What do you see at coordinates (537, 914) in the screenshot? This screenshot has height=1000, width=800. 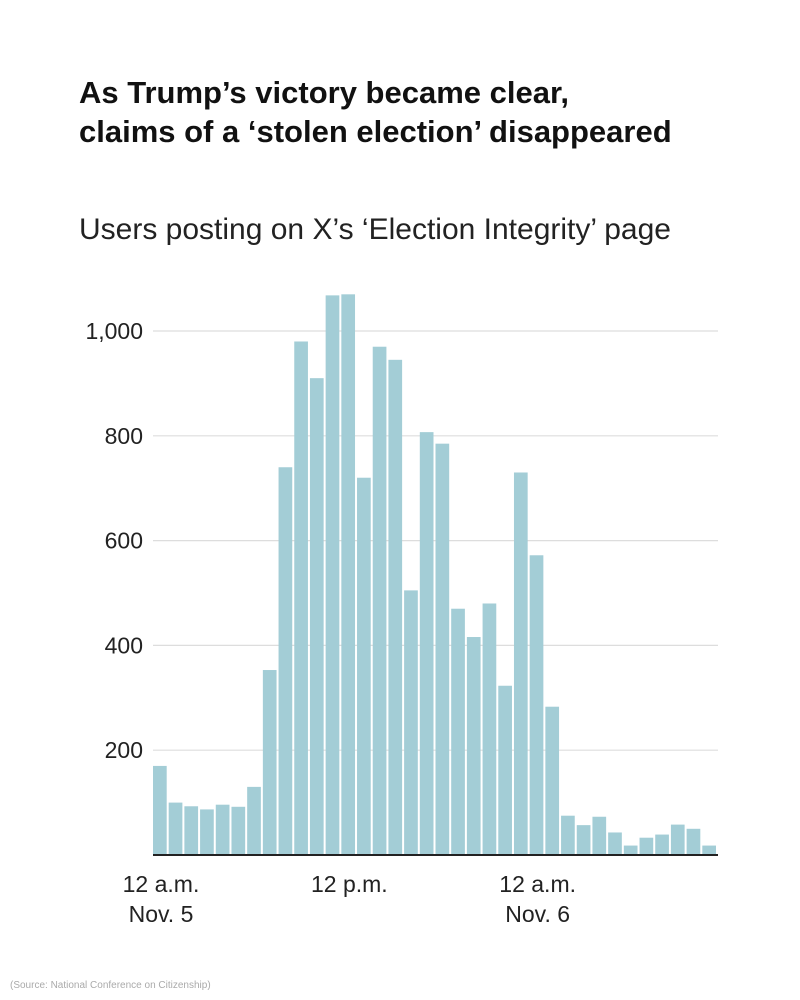 I see `x-tick-label: Nov. 6` at bounding box center [537, 914].